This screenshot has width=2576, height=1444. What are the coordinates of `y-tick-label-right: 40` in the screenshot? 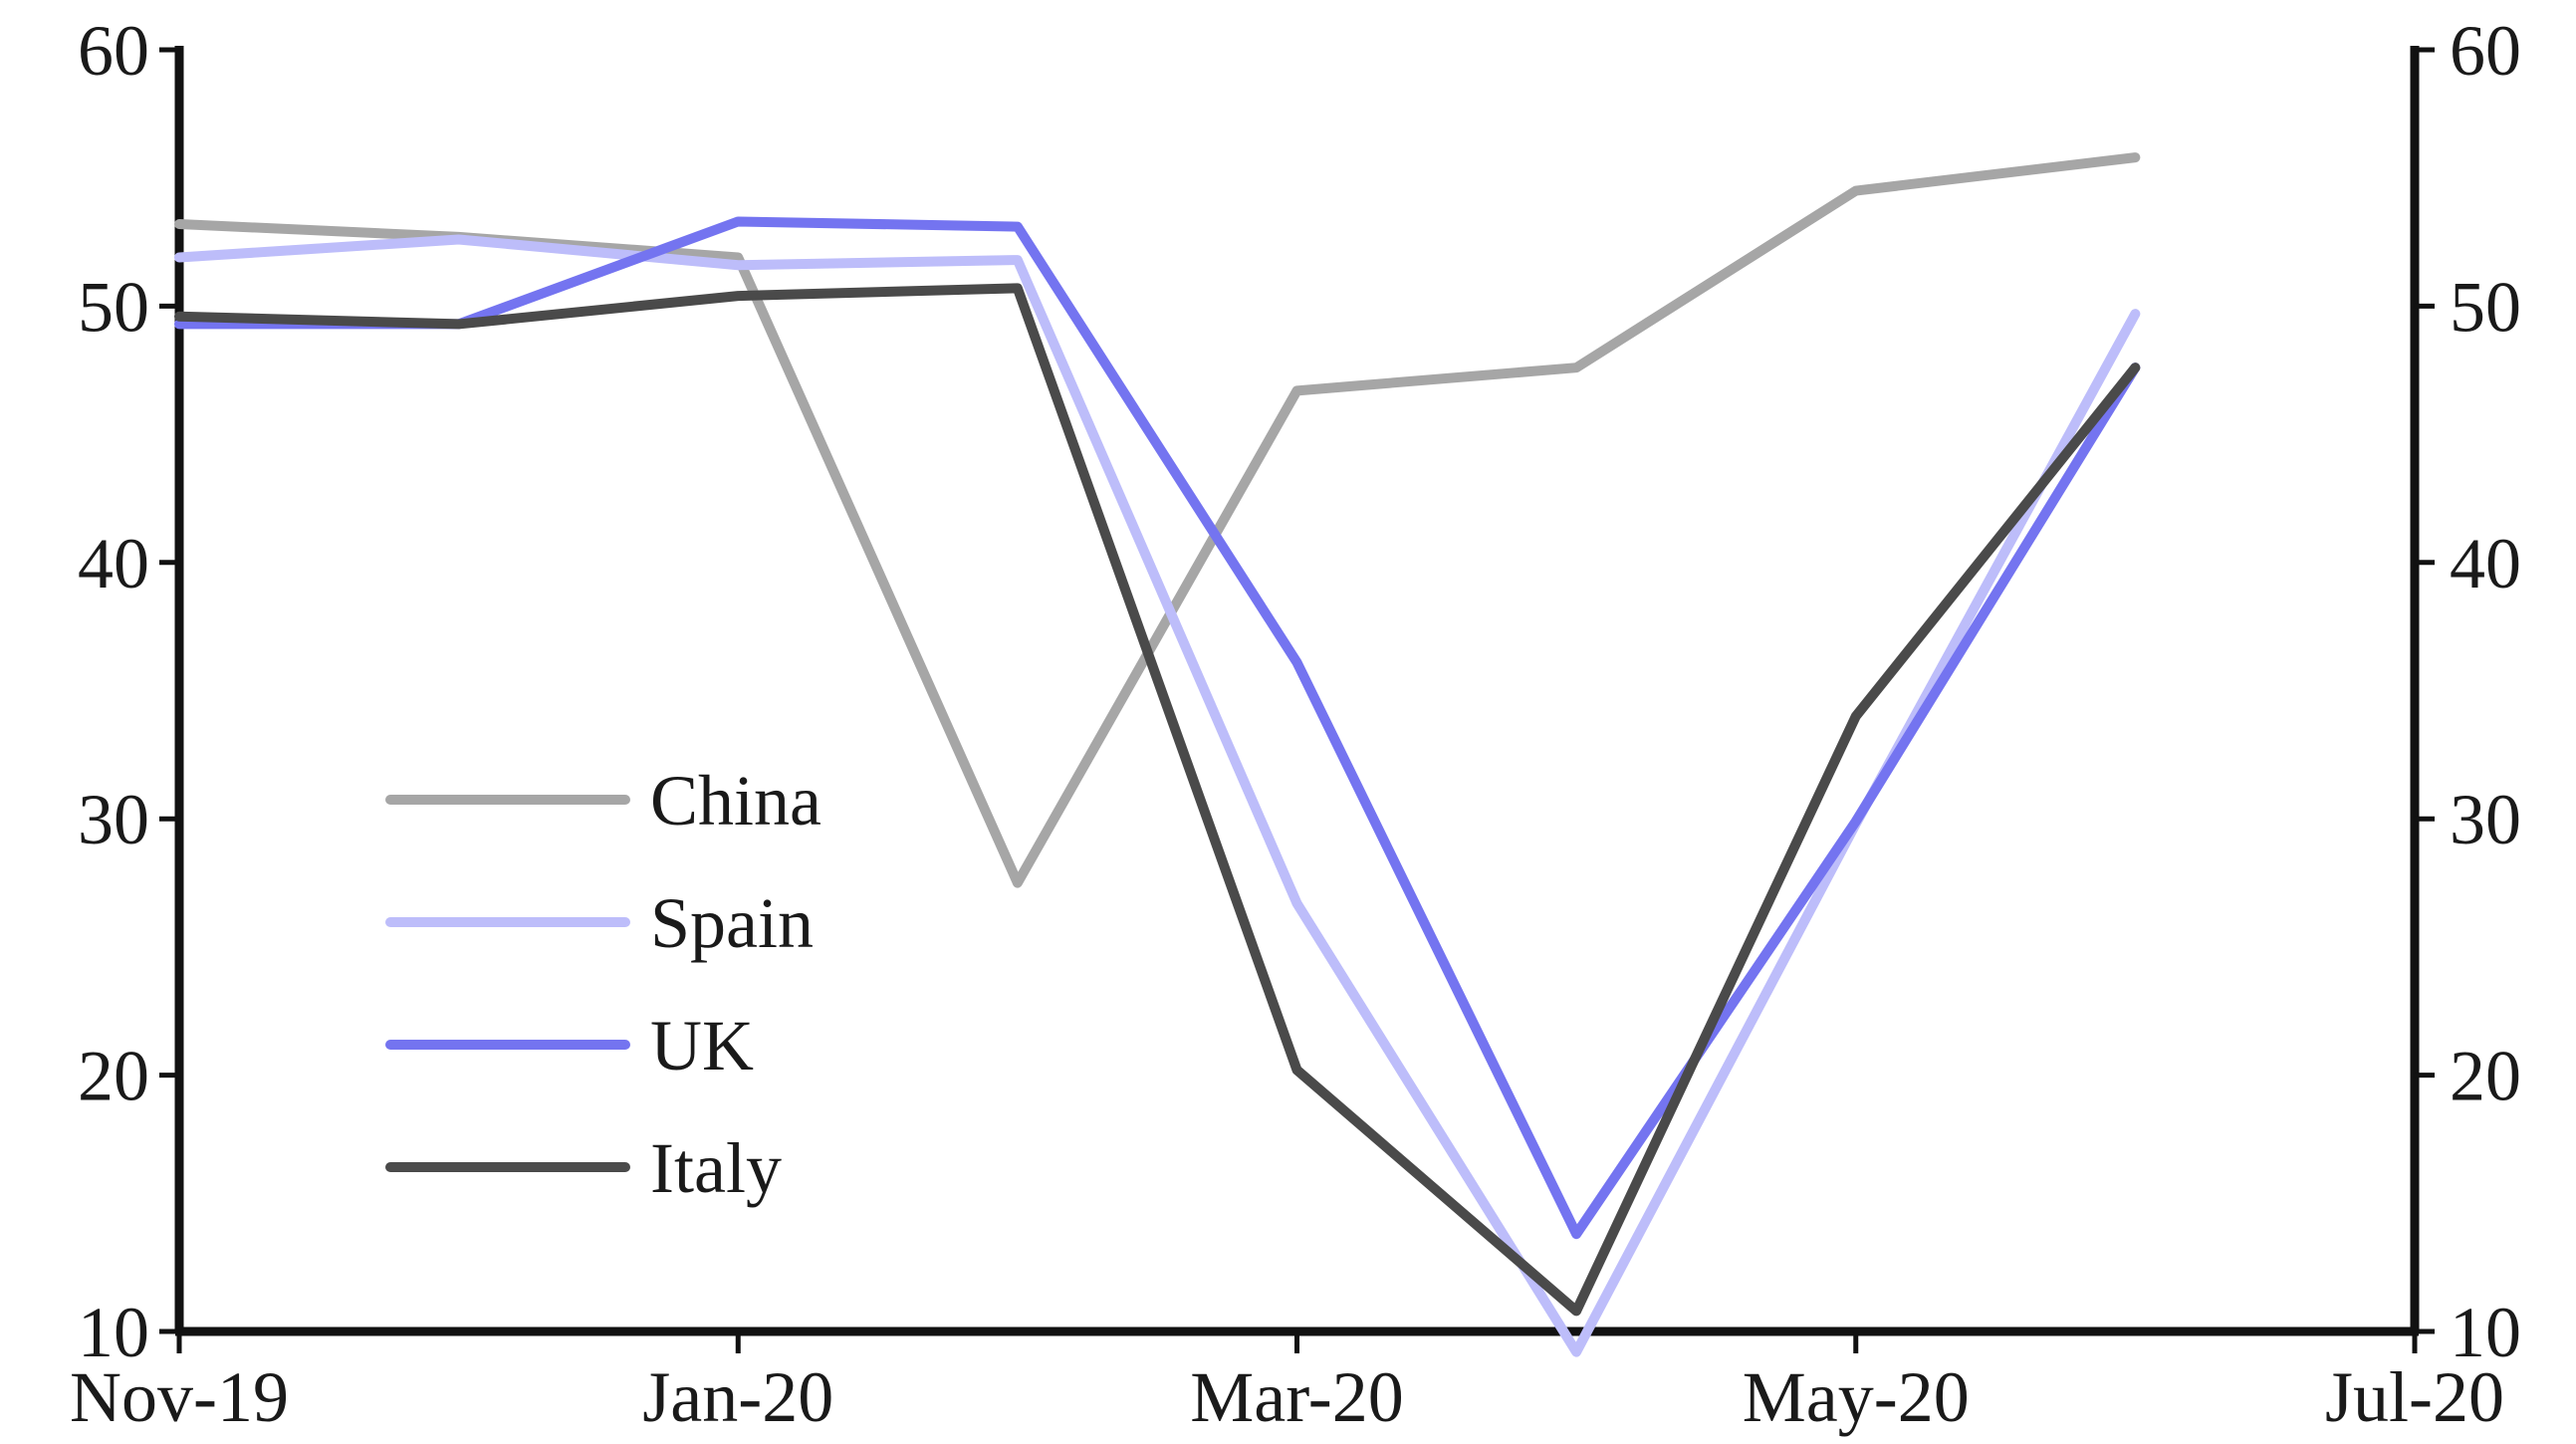 It's located at (2485, 563).